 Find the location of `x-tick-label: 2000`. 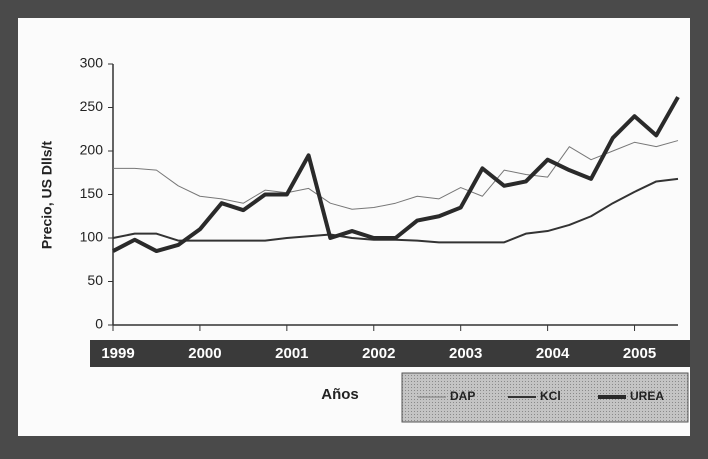

x-tick-label: 2000 is located at coordinates (204, 353).